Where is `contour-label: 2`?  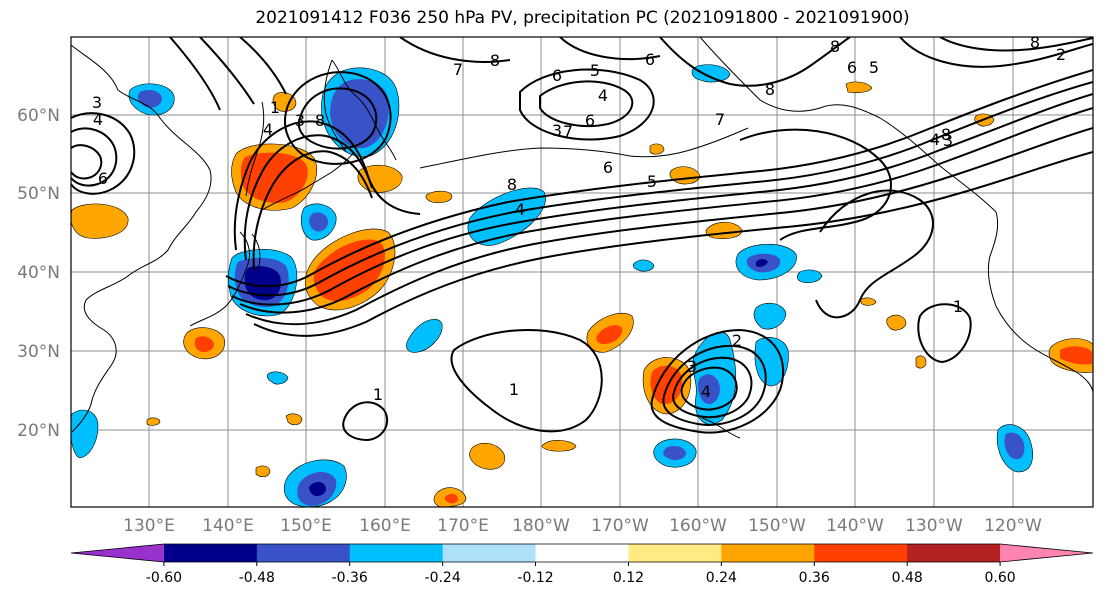
contour-label: 2 is located at coordinates (737, 340).